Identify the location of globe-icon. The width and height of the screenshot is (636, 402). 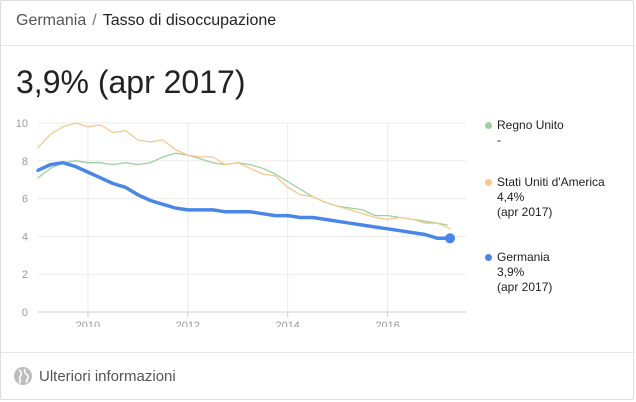
(23, 376).